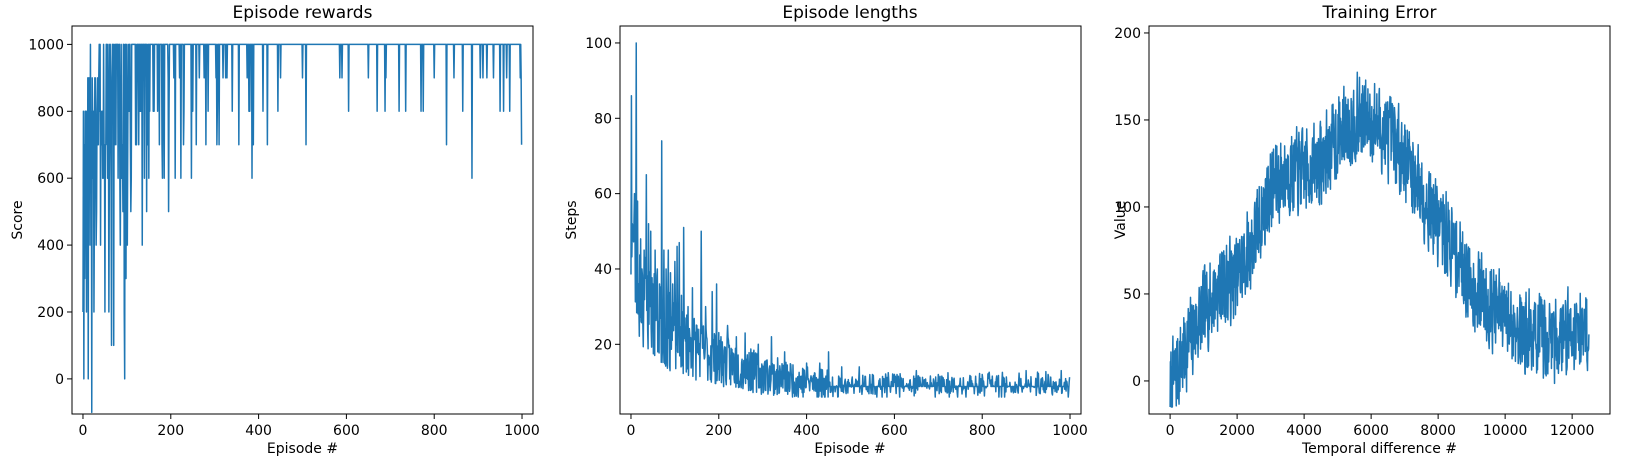  What do you see at coordinates (1132, 295) in the screenshot?
I see `y-tick-label: 50` at bounding box center [1132, 295].